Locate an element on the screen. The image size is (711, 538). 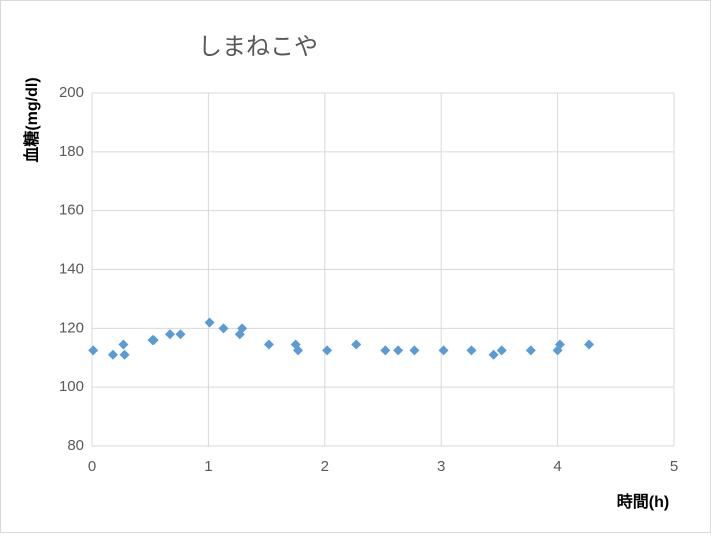
x-tick-label: 5 is located at coordinates (674, 466).